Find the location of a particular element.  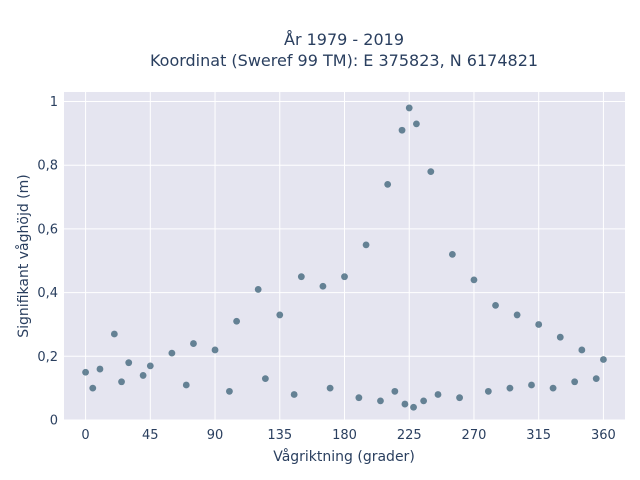

x-tick-label: 270 is located at coordinates (474, 435).